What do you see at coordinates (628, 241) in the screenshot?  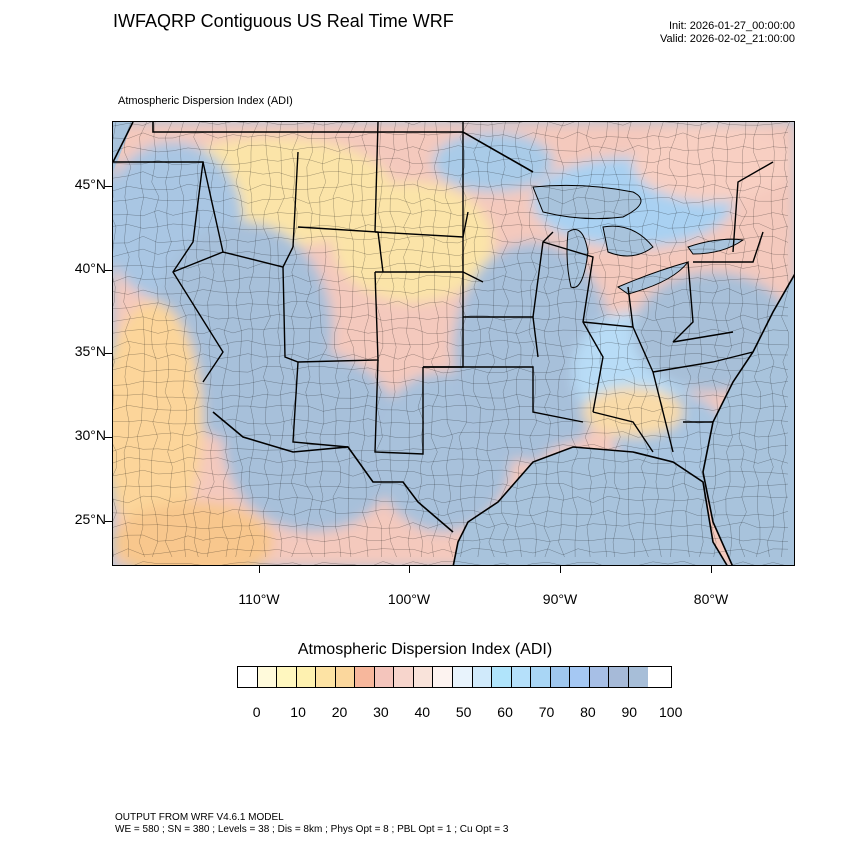 I see `lake-huron` at bounding box center [628, 241].